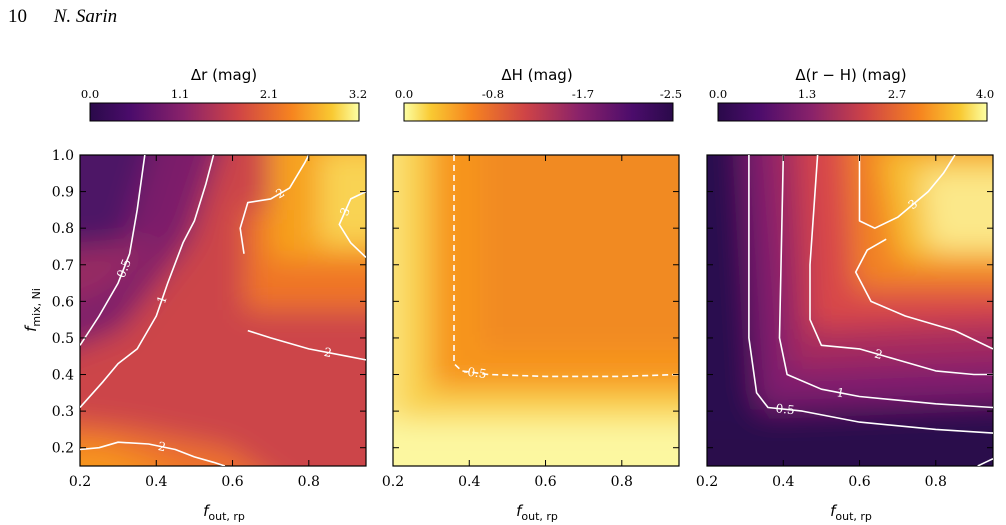 The width and height of the screenshot is (1006, 525). What do you see at coordinates (63, 412) in the screenshot?
I see `y-tick-label: 0.3` at bounding box center [63, 412].